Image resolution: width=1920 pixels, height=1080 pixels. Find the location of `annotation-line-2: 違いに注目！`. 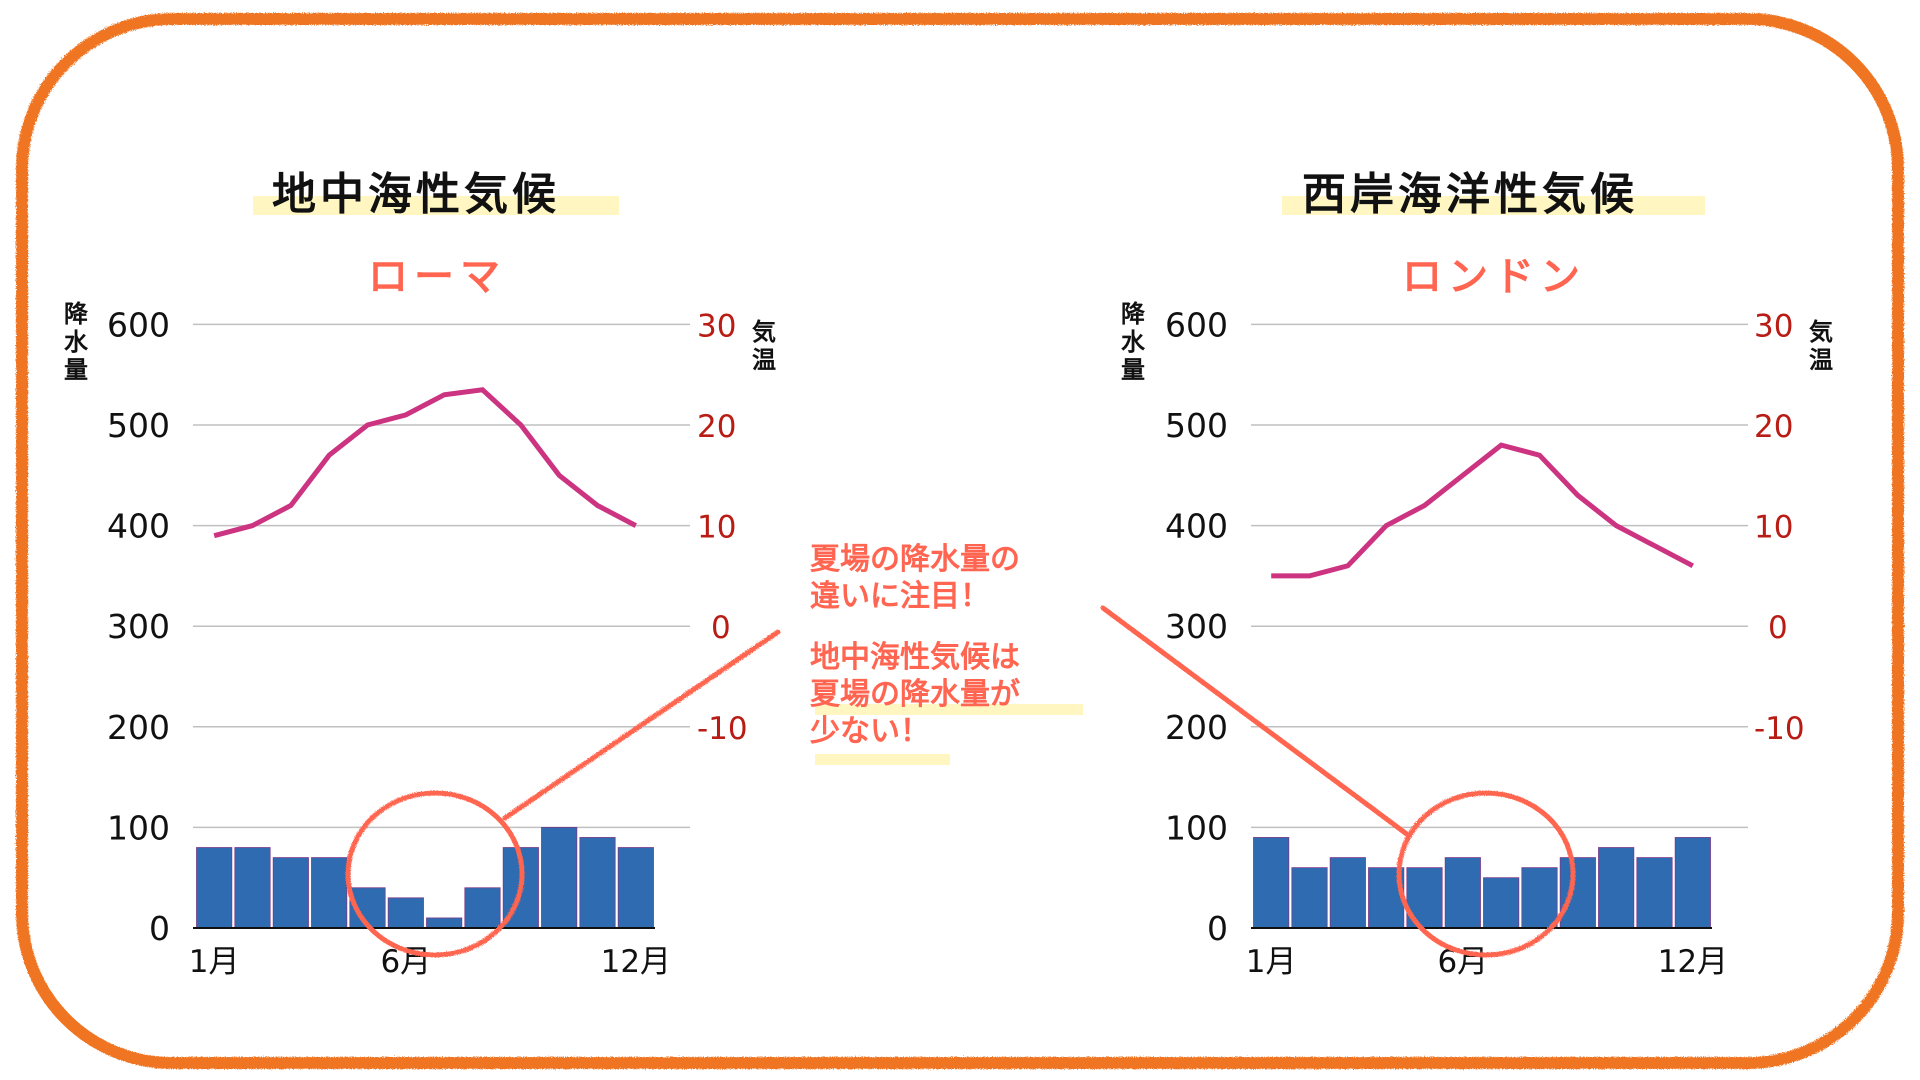

annotation-line-2: 違いに注目！ is located at coordinates (900, 596).